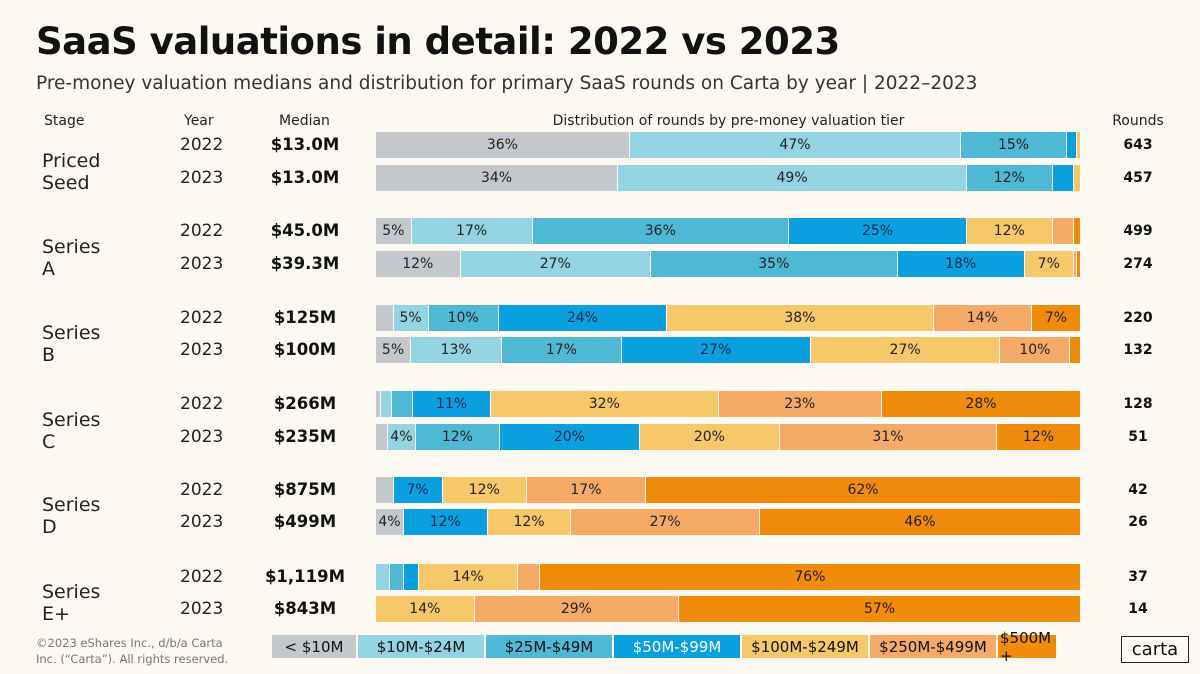 The height and width of the screenshot is (674, 1200). I want to click on bar-segment-1: 4%, so click(390, 522).